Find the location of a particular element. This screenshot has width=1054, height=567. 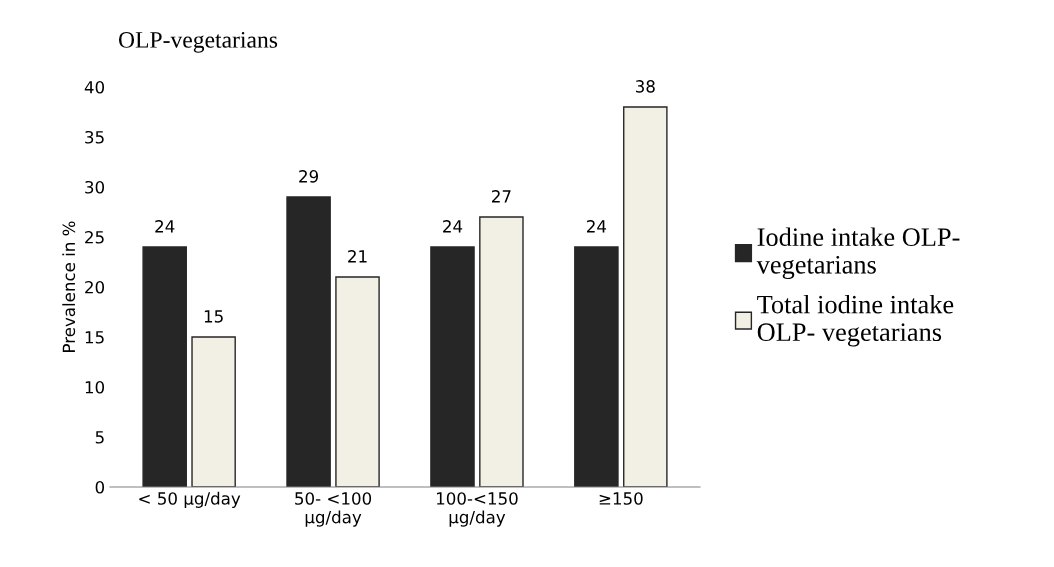

y-tick-label: 5 is located at coordinates (99, 437).